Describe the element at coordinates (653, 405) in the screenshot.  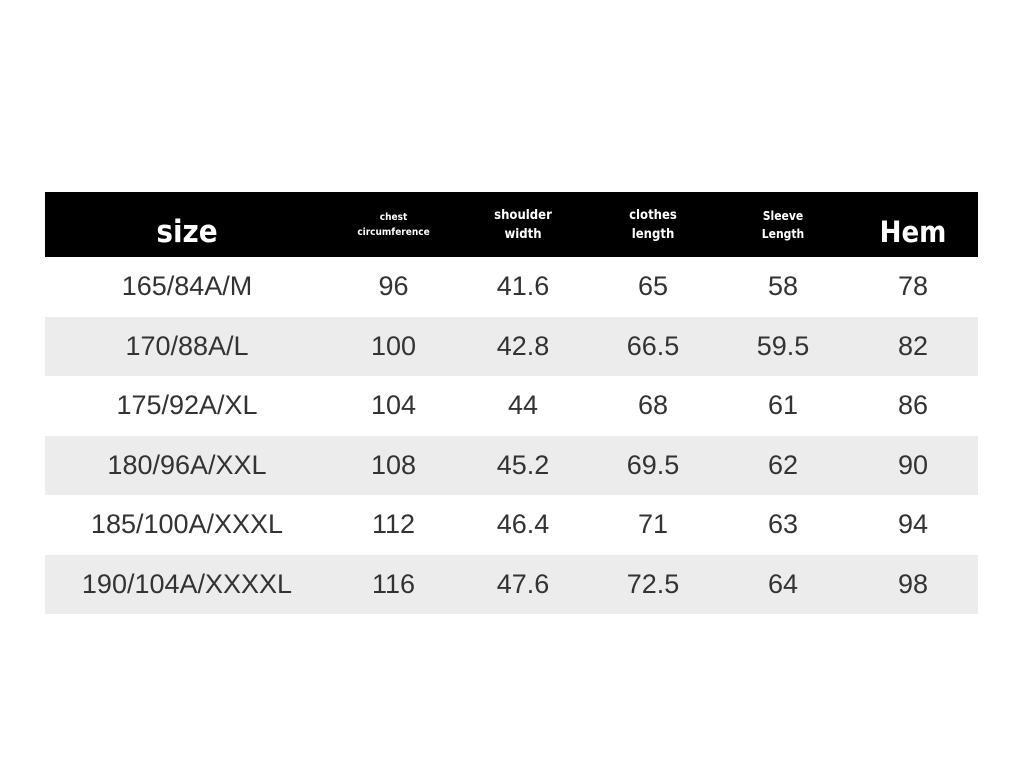
I see `table-cell: 68` at that location.